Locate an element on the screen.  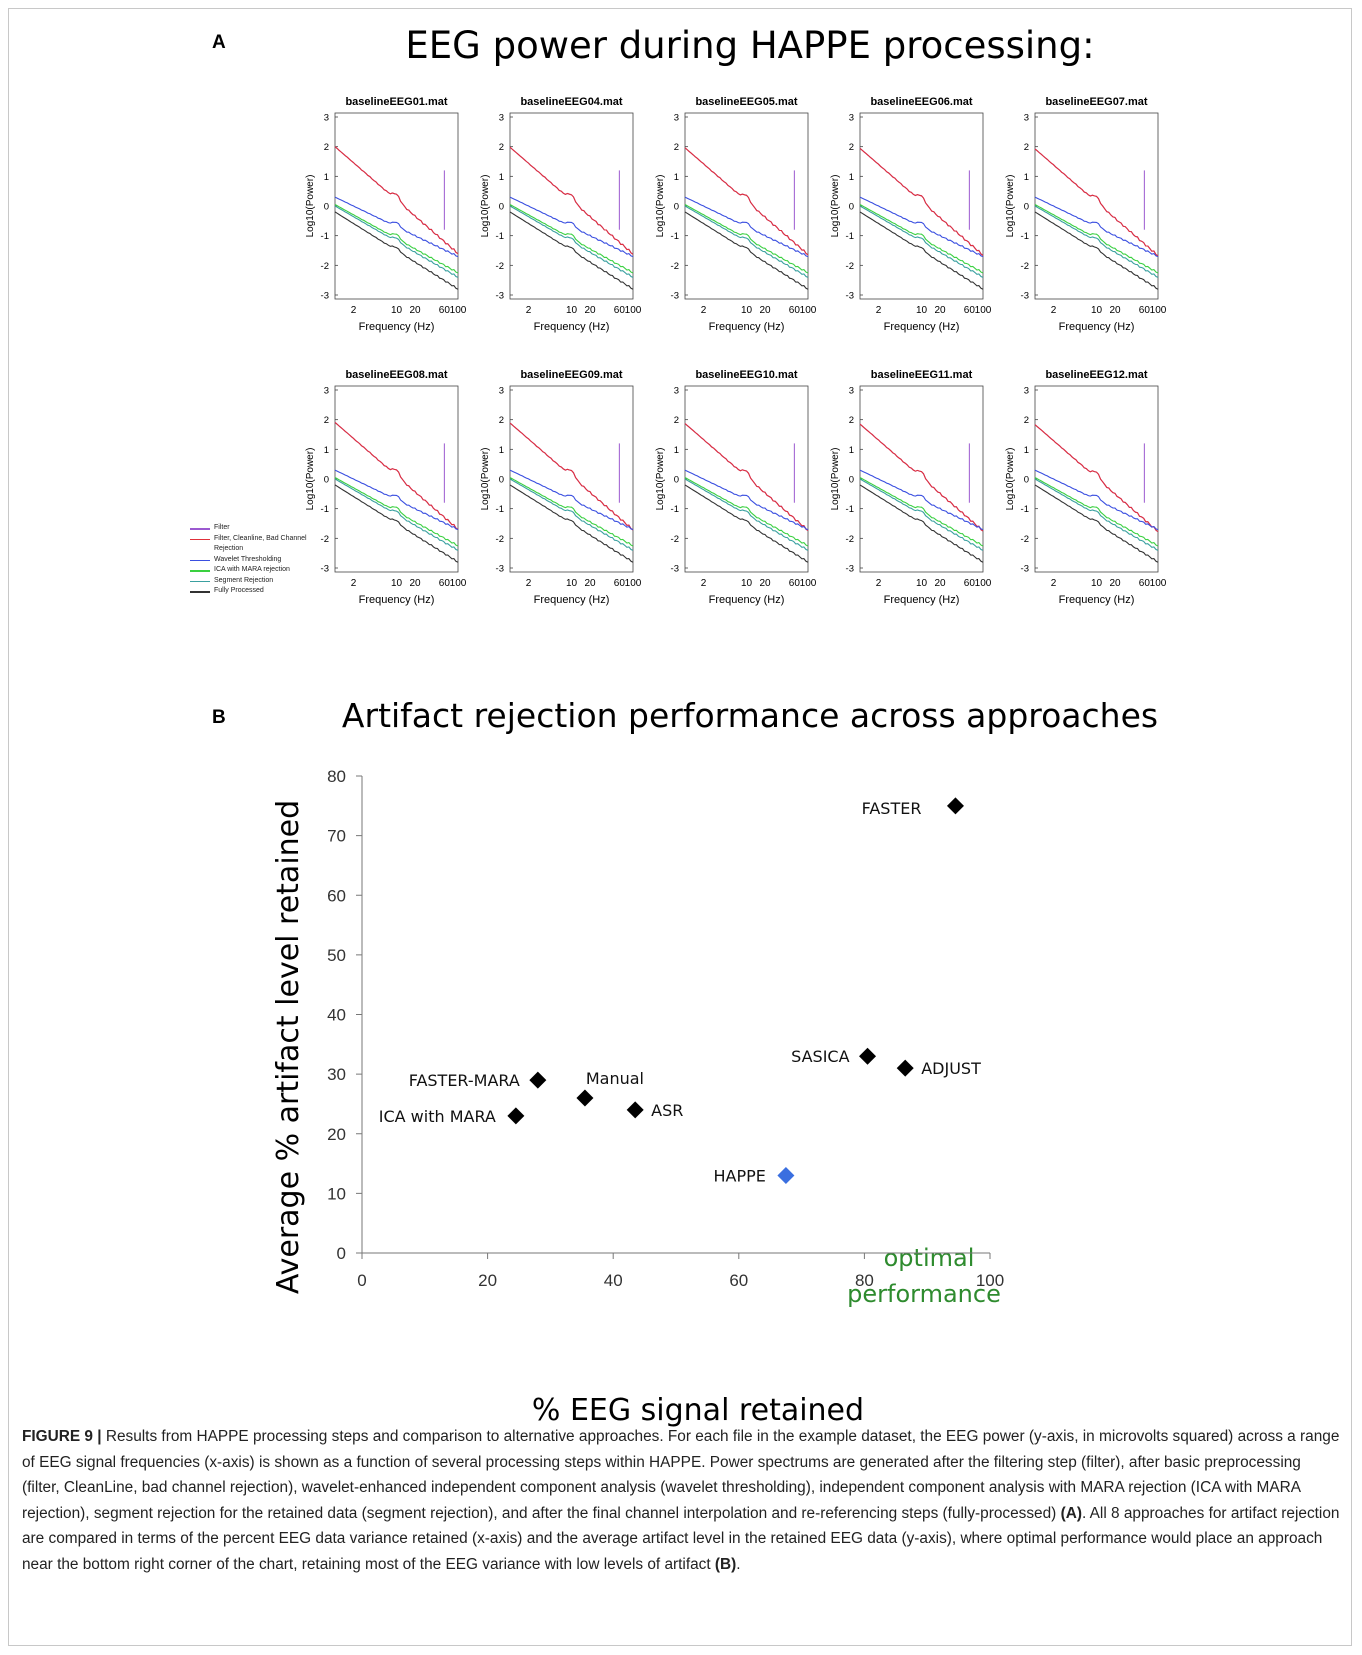
legend-item-segment: Segment Rejection is located at coordinates (260, 581).